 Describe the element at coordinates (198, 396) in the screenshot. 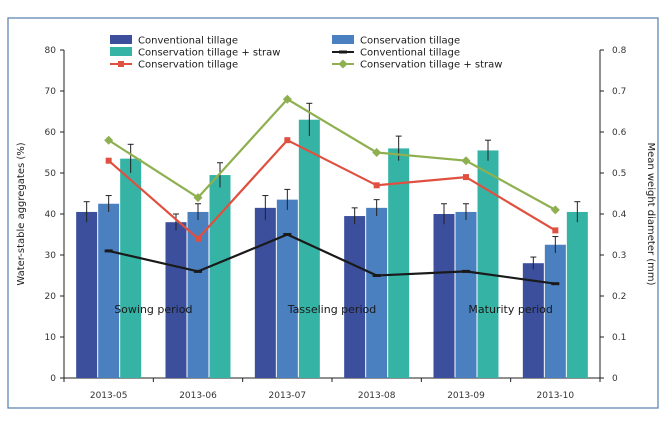

I see `x-tick-label: 2013-06` at that location.